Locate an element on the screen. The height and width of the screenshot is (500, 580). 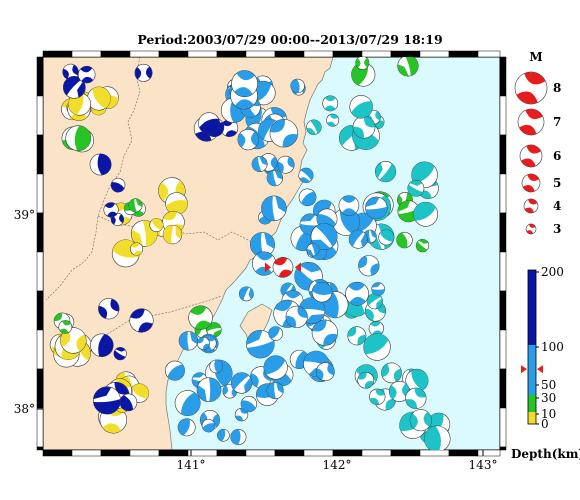
lon-tick-label: 143° is located at coordinates (483, 465).